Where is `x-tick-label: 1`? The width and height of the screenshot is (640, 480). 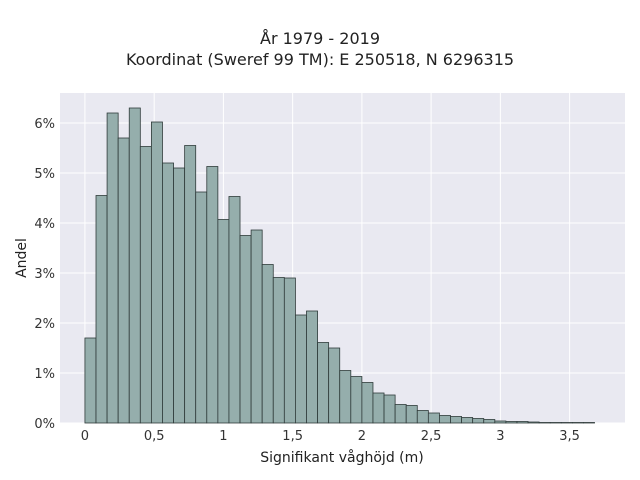 x-tick-label: 1 is located at coordinates (223, 436).